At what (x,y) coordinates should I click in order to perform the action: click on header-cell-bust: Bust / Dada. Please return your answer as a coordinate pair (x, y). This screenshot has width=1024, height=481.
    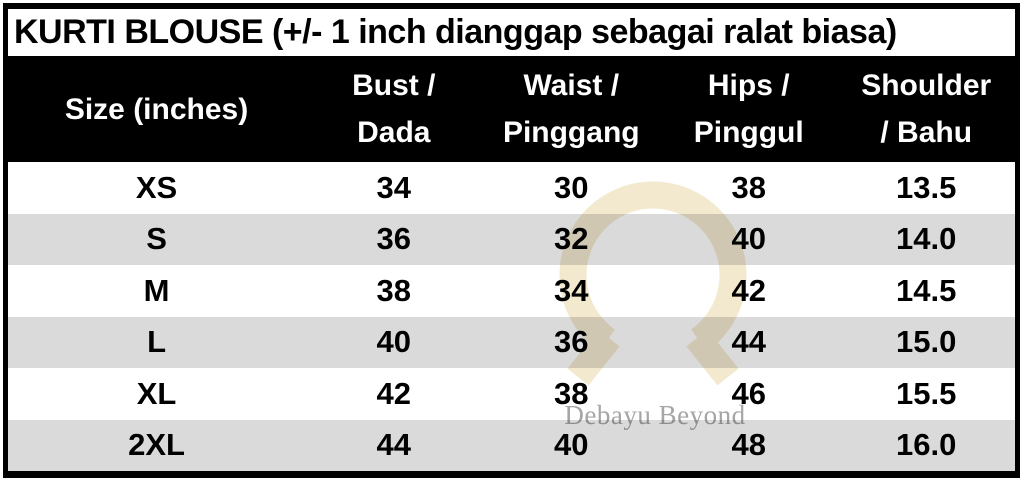
    Looking at the image, I should click on (393, 109).